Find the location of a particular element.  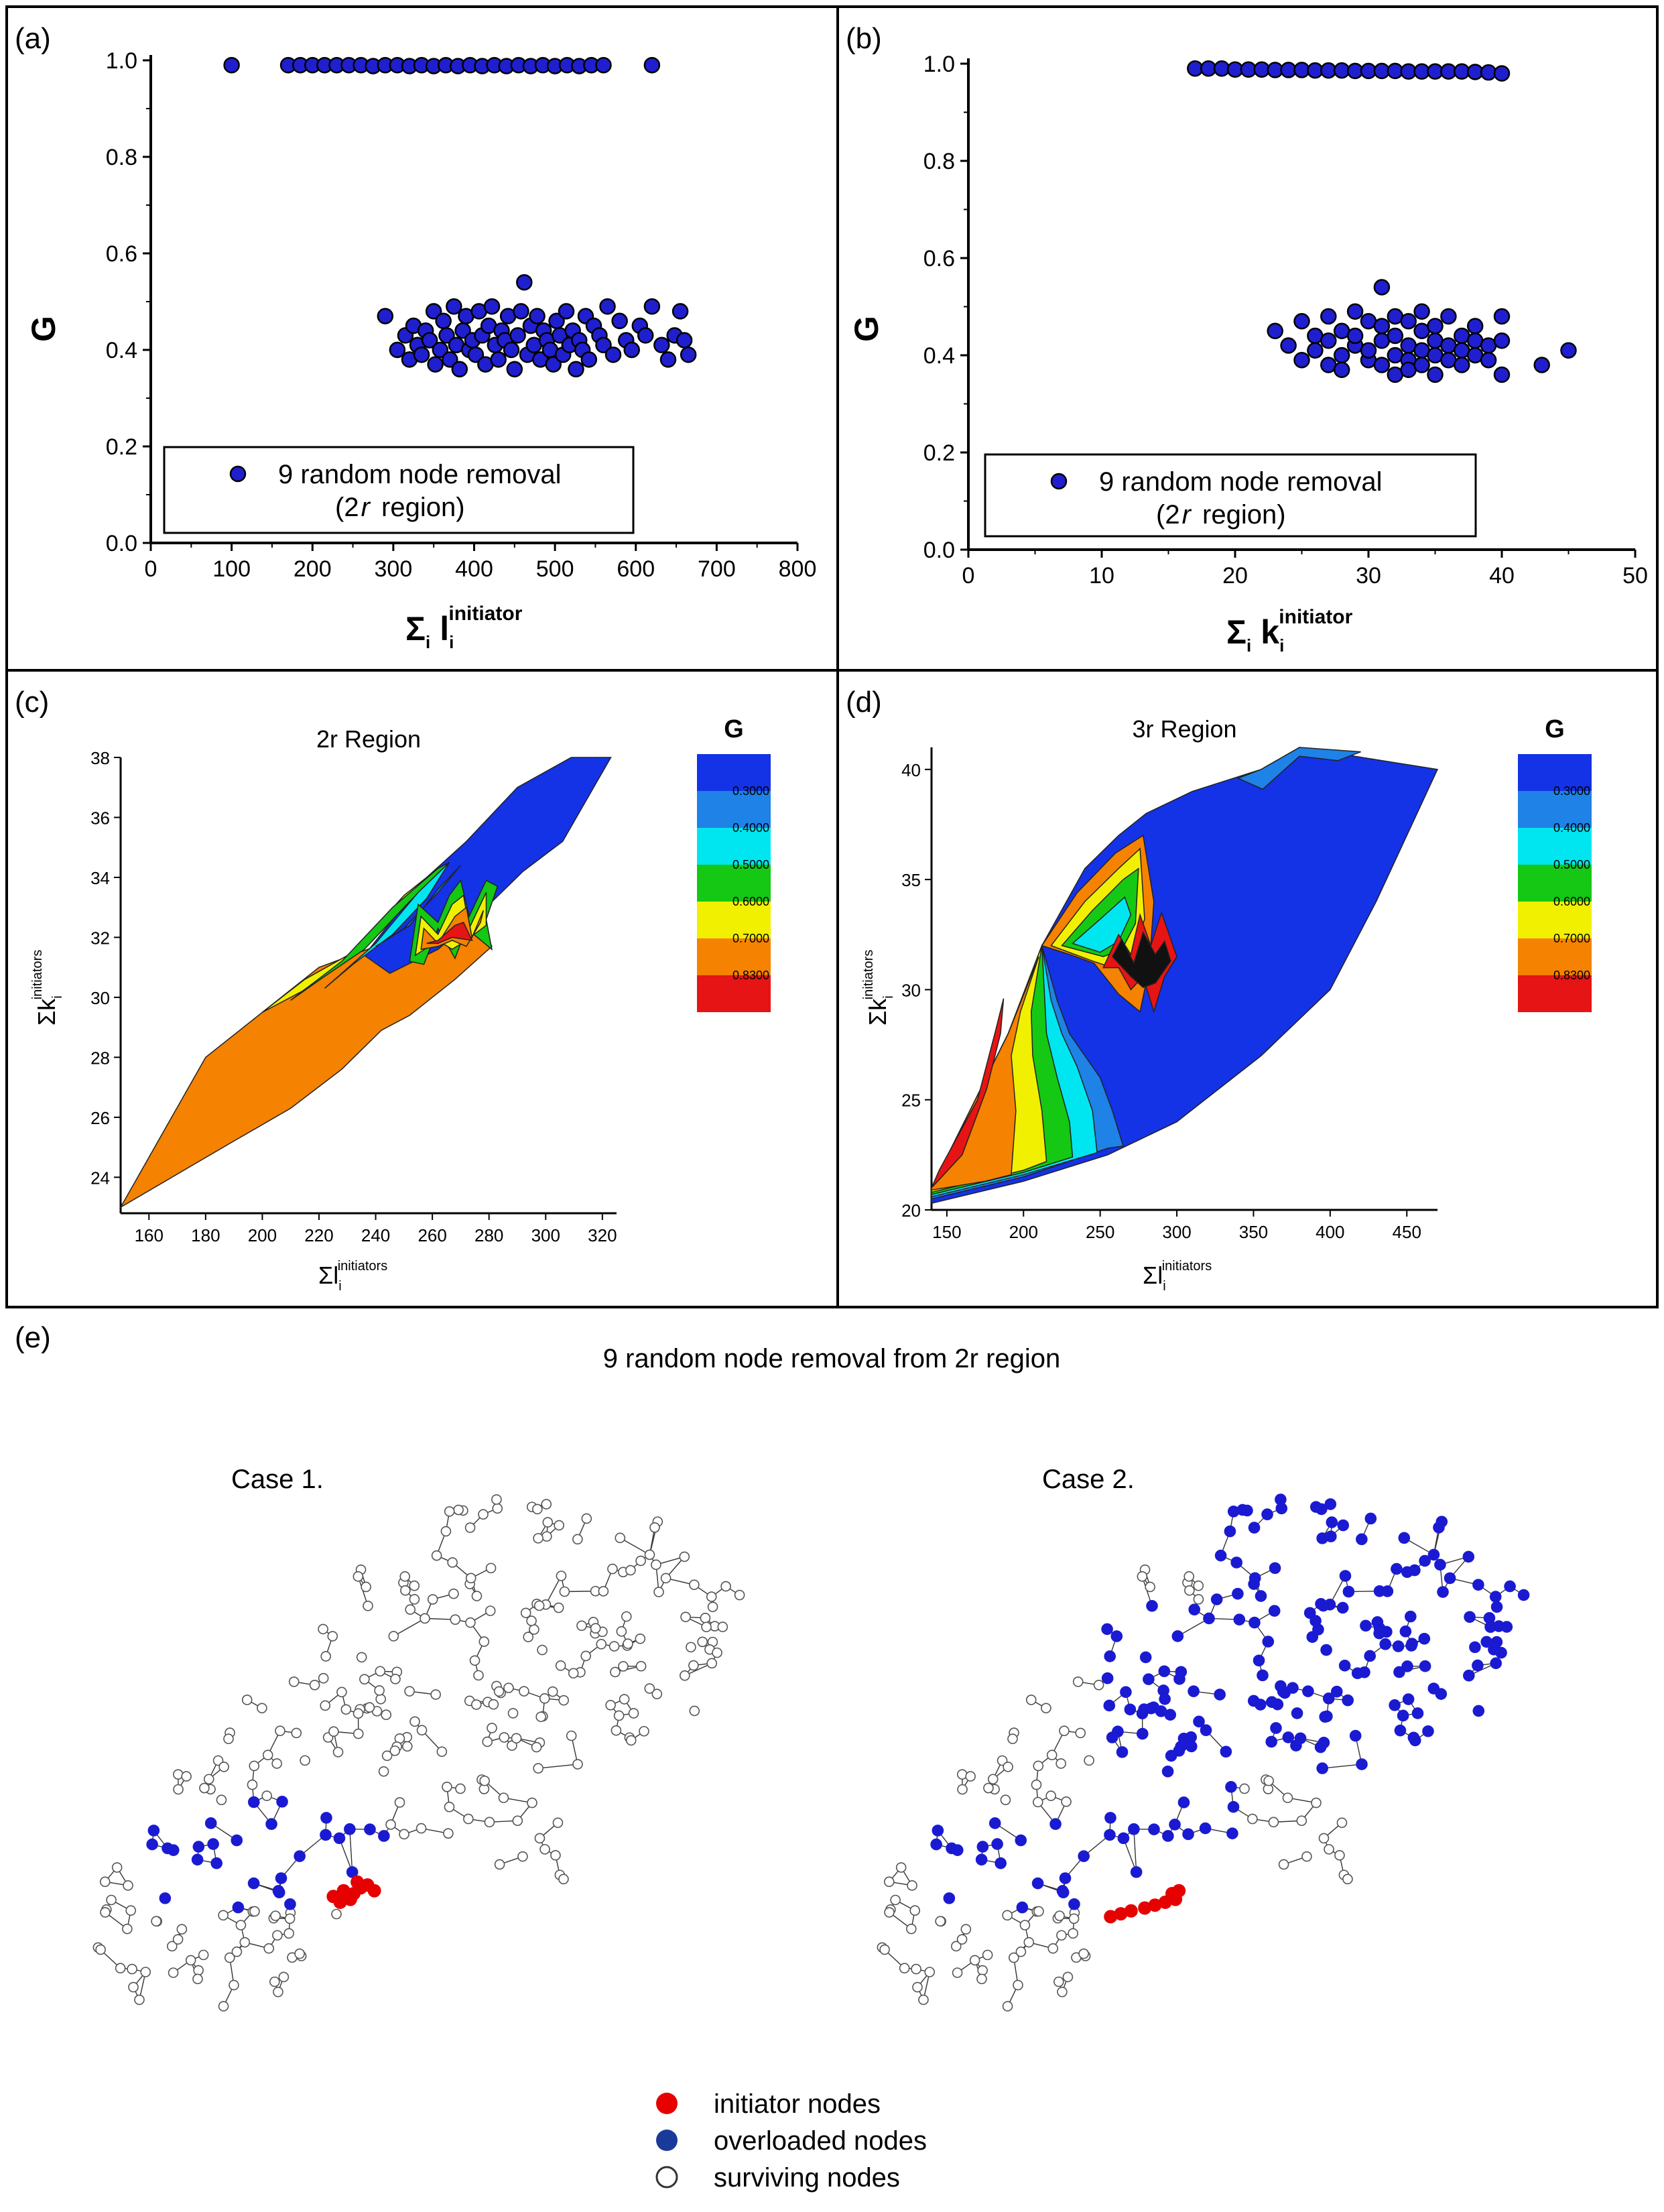

legend-box is located at coordinates (1230, 495).